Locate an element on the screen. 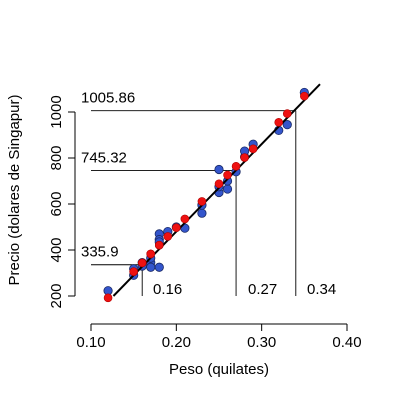 The width and height of the screenshot is (400, 405). y-tick-label: 600 is located at coordinates (56, 203).